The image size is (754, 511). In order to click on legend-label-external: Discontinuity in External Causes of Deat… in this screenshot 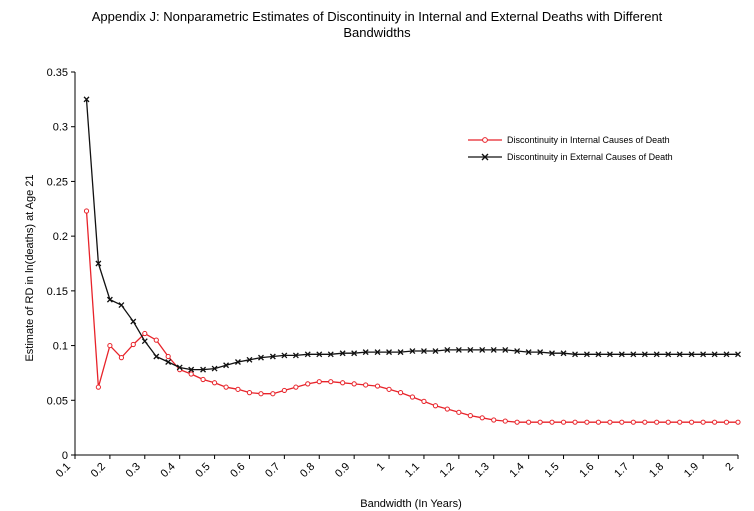, I will do `click(590, 157)`.